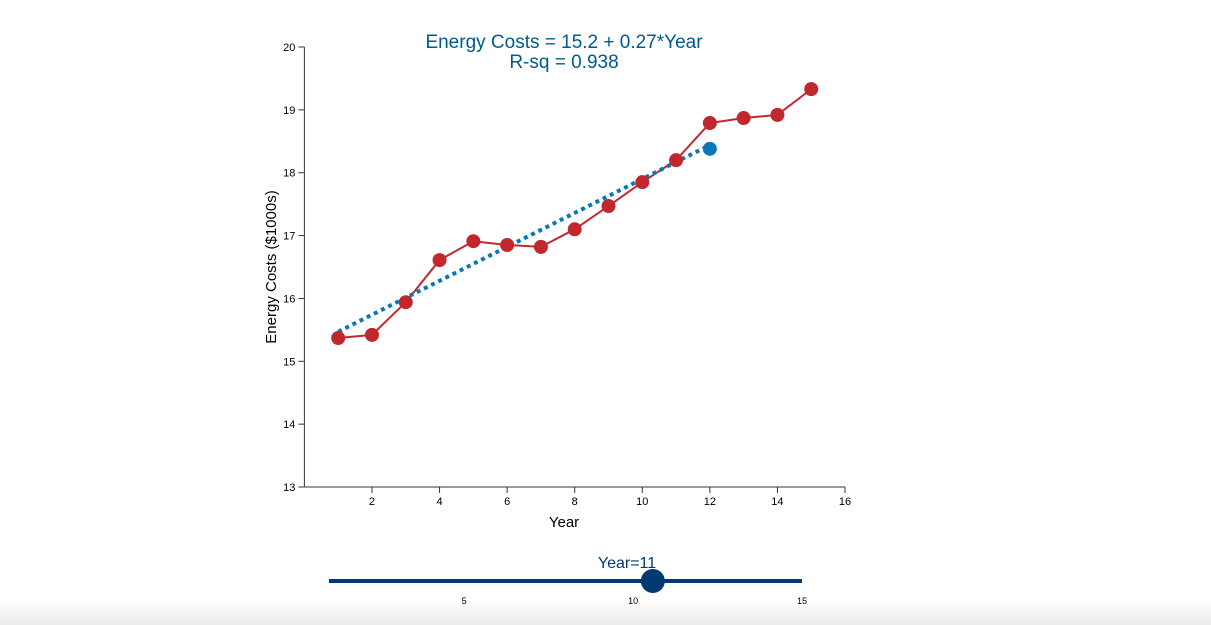 Image resolution: width=1211 pixels, height=625 pixels. I want to click on y-tick-label: 17, so click(289, 237).